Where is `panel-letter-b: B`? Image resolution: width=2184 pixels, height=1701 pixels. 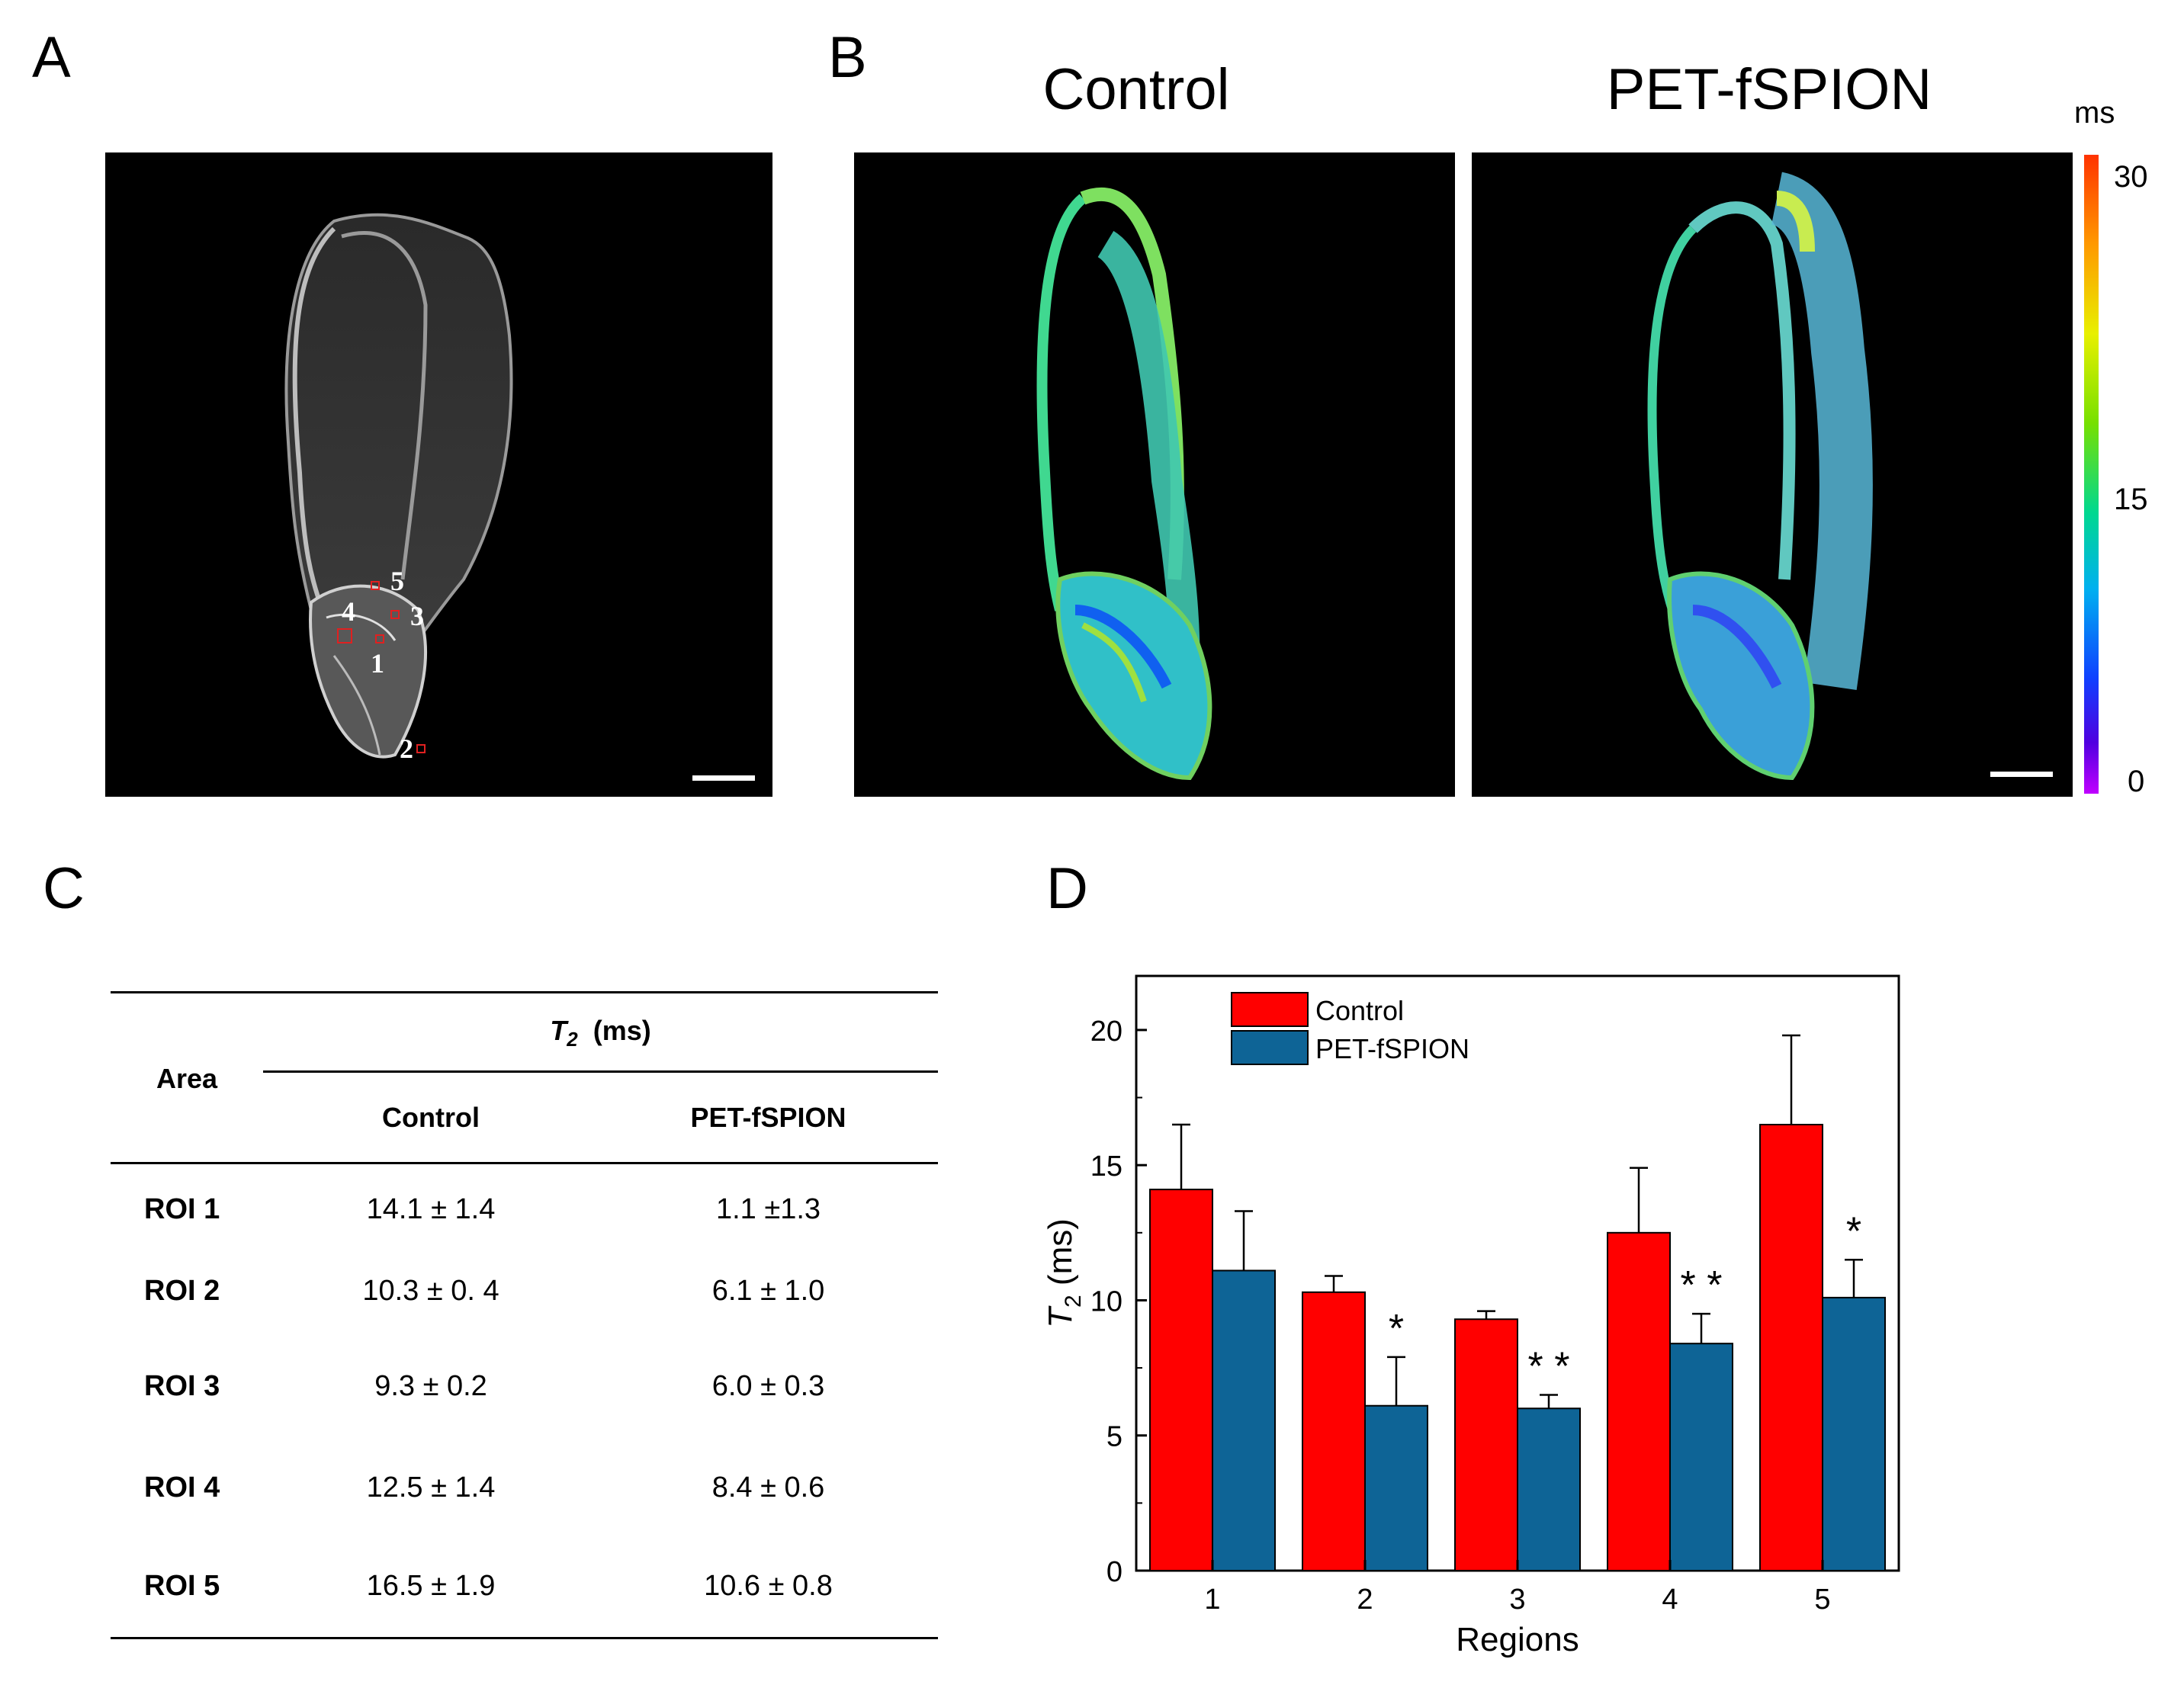
panel-letter-b: B is located at coordinates (847, 57).